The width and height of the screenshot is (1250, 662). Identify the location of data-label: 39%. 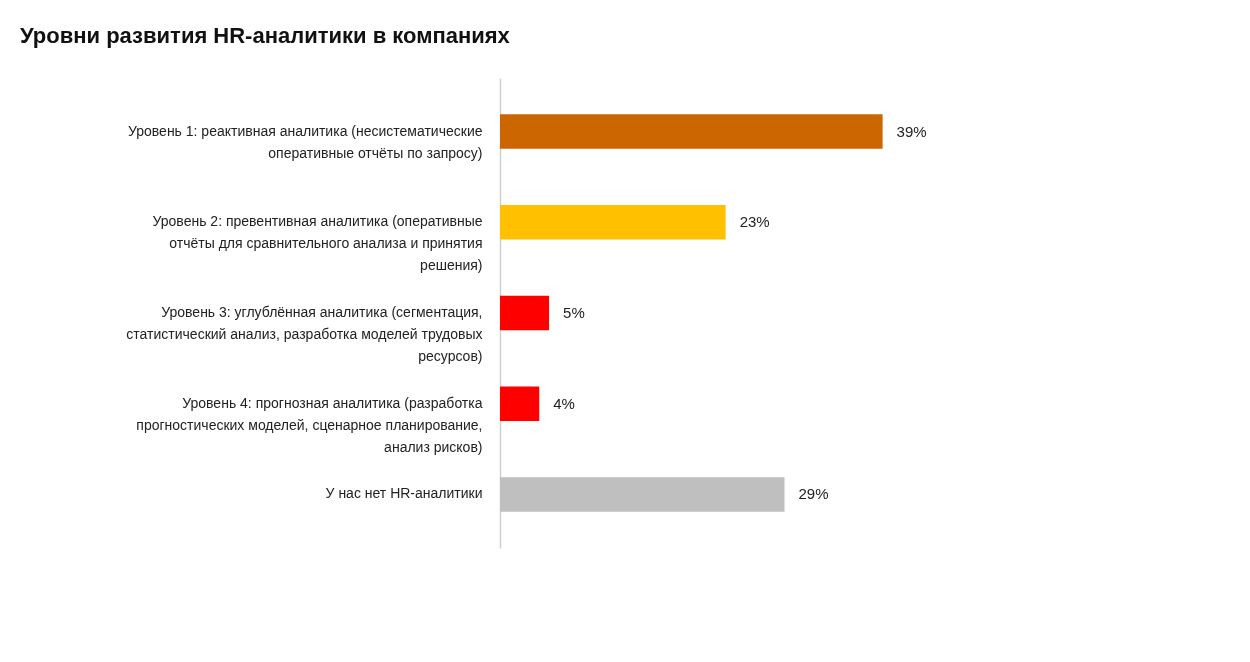
(911, 131).